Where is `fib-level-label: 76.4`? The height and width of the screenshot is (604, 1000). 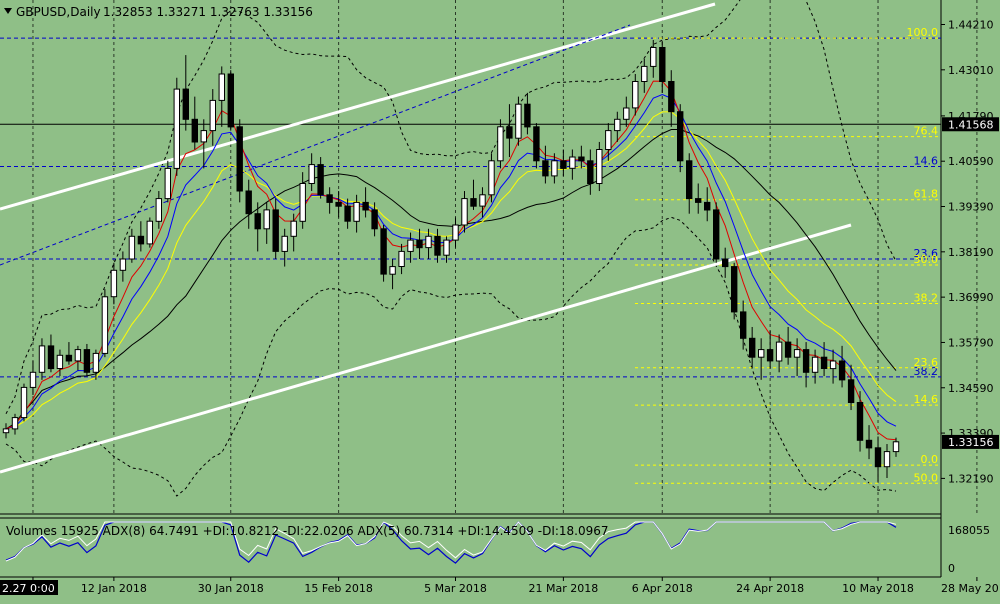
fib-level-label: 76.4 is located at coordinates (926, 131).